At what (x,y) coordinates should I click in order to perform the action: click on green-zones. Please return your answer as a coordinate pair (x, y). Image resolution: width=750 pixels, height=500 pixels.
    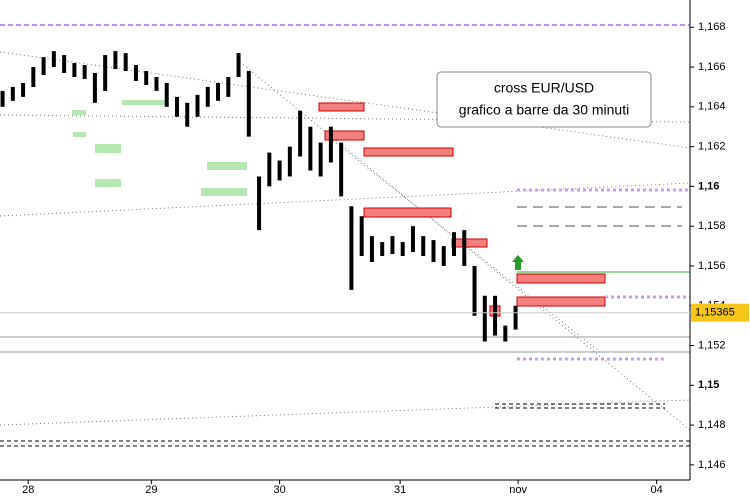
    Looking at the image, I should click on (159, 148).